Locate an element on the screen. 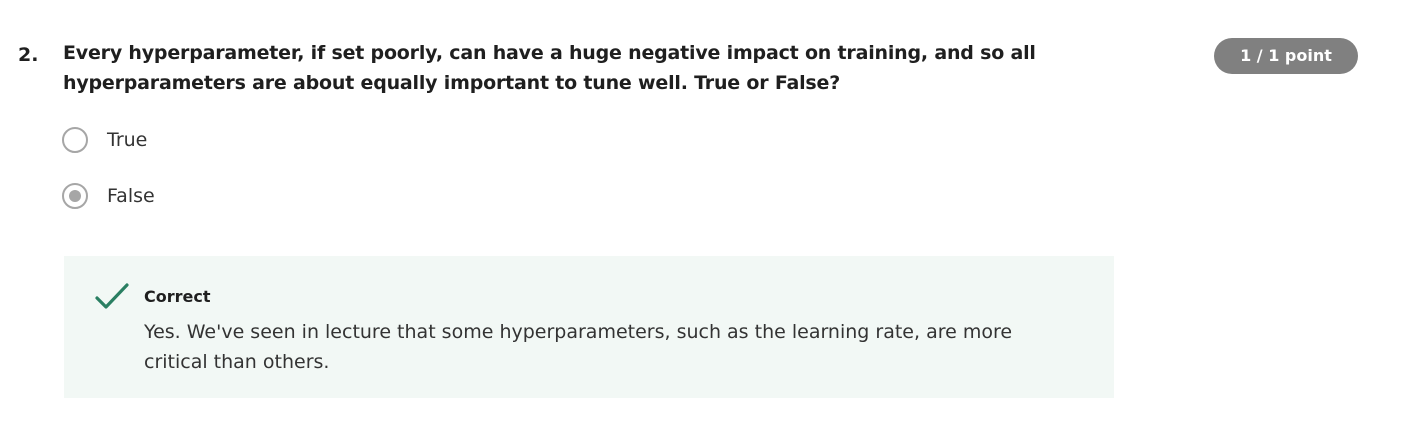  option-false: False is located at coordinates (108, 196).